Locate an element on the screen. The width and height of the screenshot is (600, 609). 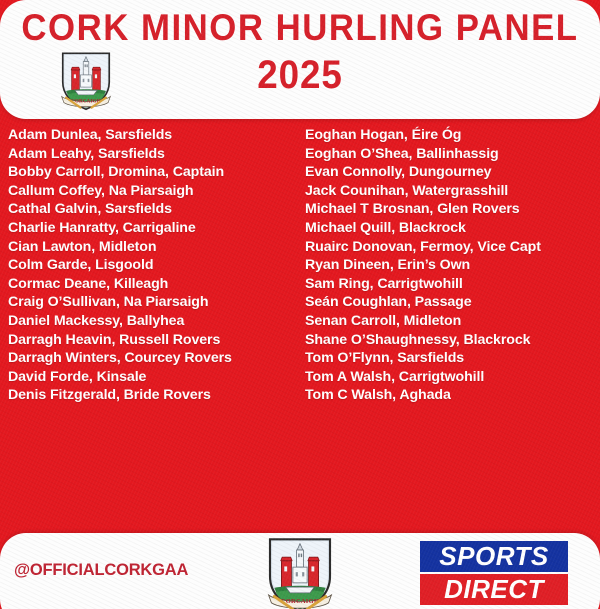
player-name: David Forde, Kinsale is located at coordinates (77, 376).